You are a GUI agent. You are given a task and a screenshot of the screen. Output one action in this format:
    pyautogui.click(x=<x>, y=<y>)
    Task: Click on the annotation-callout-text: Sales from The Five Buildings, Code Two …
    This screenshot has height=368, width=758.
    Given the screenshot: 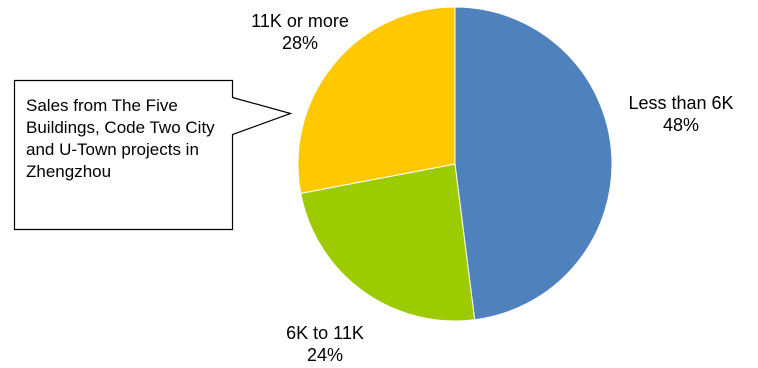 What is the action you would take?
    pyautogui.click(x=120, y=138)
    